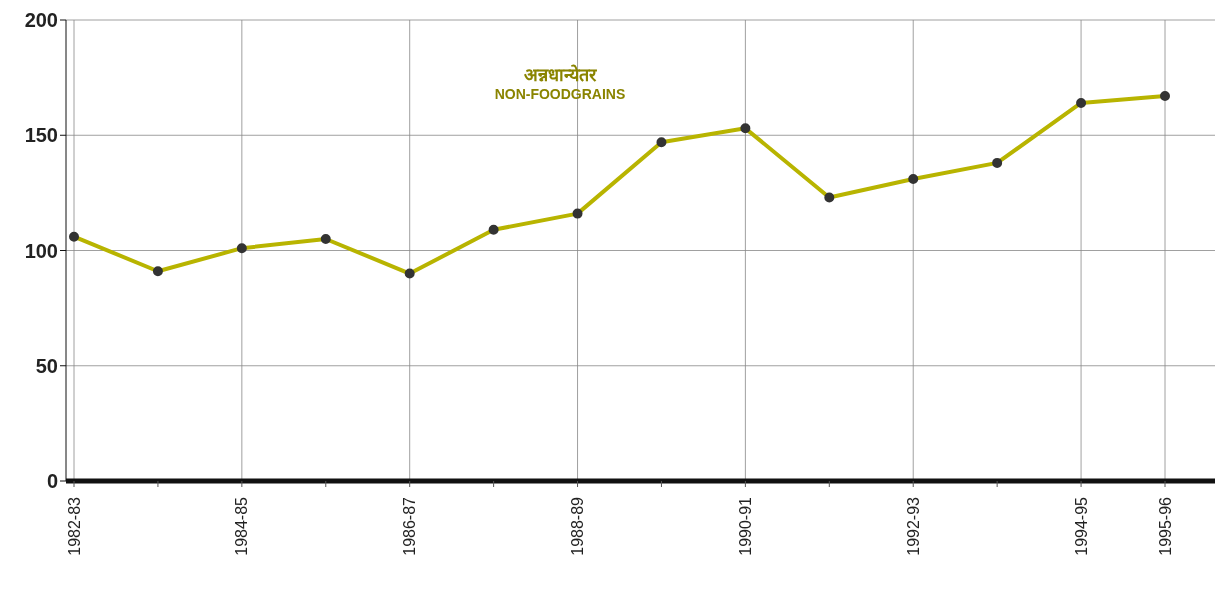 The width and height of the screenshot is (1225, 601). I want to click on x-tick-label: 1988-89, so click(578, 526).